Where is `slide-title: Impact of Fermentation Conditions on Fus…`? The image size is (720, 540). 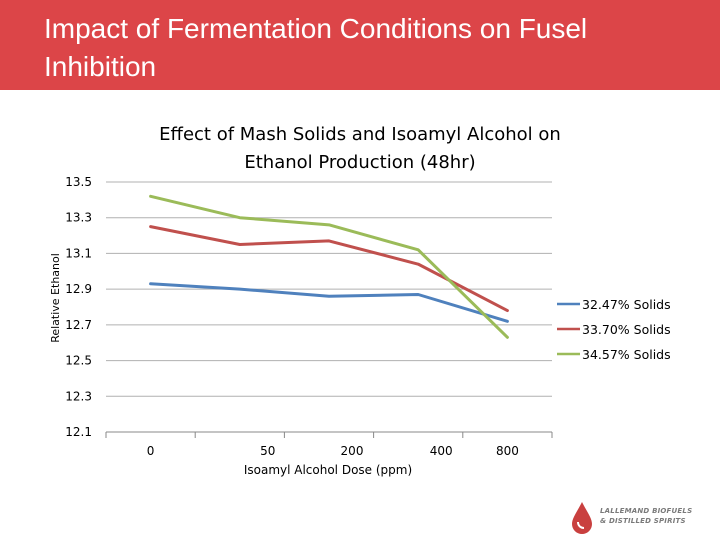
slide-title: Impact of Fermentation Conditions on Fus… is located at coordinates (316, 47).